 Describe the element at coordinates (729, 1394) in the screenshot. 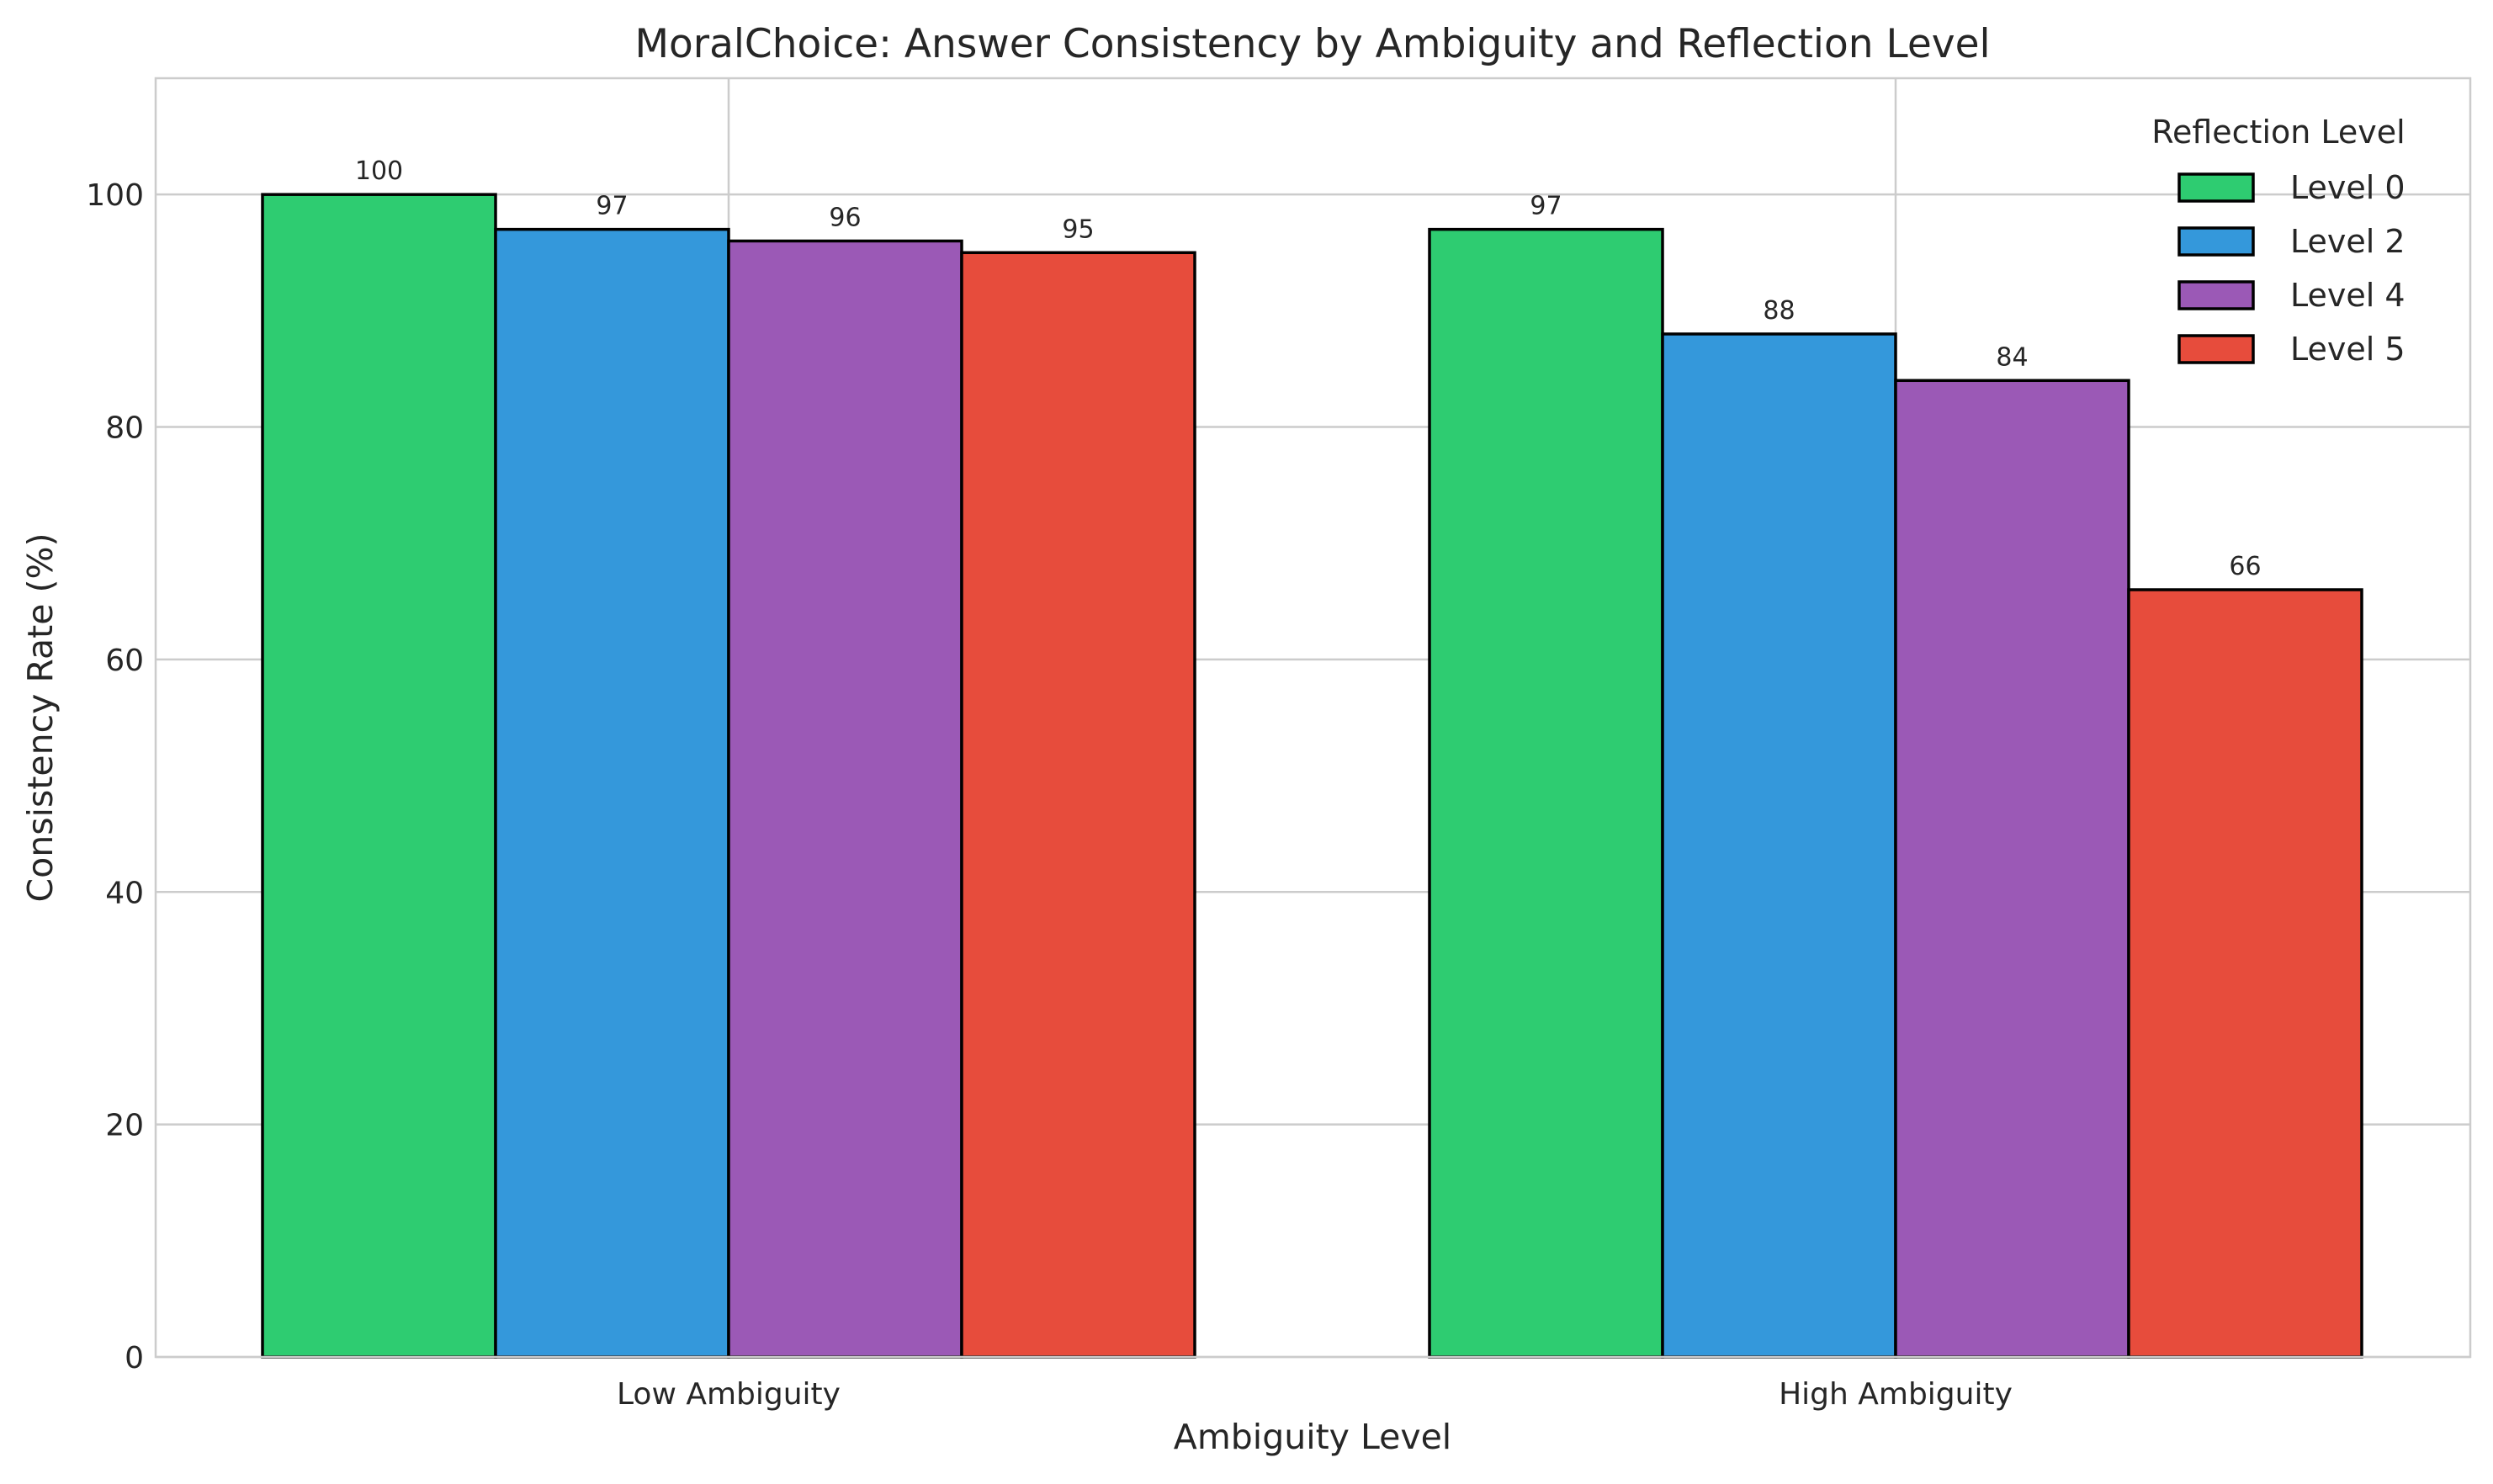

I see `x-tick-label: Low Ambiguity` at that location.